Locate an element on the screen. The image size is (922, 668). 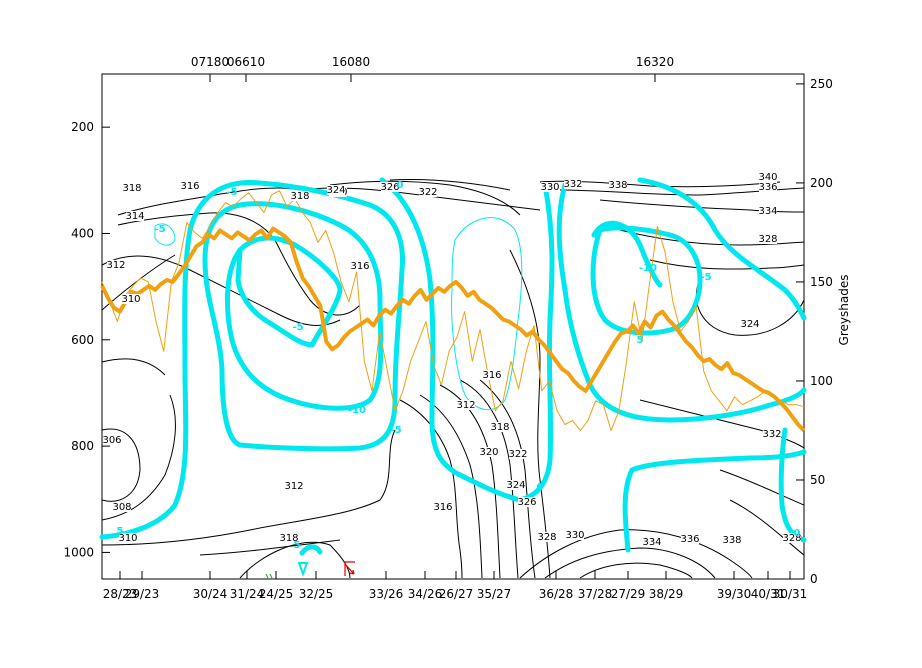
cyan-contour-label: 0 is located at coordinates (540, 487).